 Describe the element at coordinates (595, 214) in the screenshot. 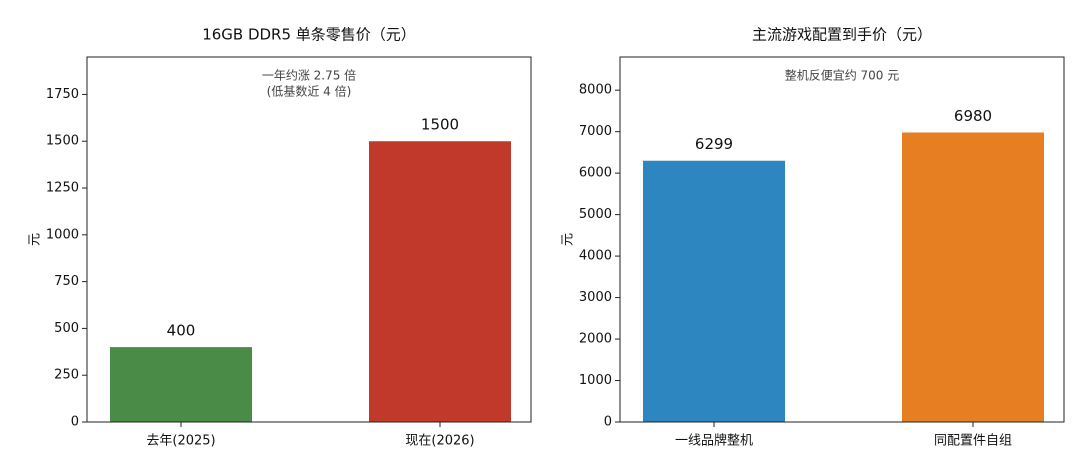

I see `y-tick-label: 5000` at that location.